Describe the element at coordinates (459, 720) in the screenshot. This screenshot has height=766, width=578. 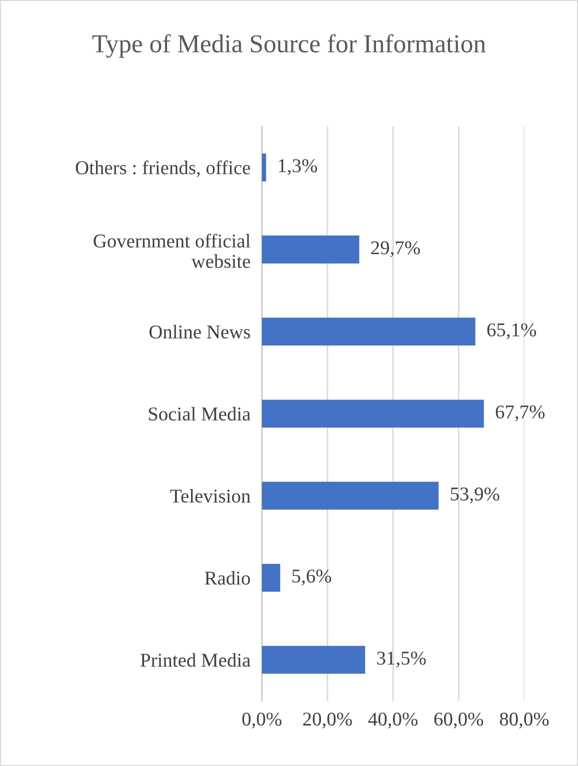
I see `x-tick-label: 60,0%` at that location.